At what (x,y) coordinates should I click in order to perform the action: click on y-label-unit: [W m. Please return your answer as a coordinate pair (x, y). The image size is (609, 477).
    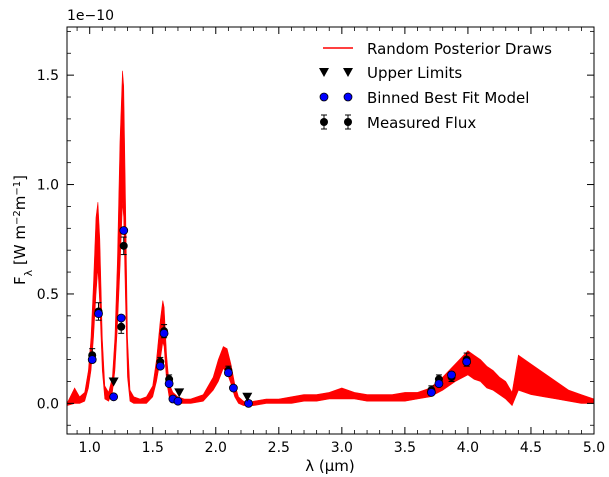
    Looking at the image, I should click on (20, 247).